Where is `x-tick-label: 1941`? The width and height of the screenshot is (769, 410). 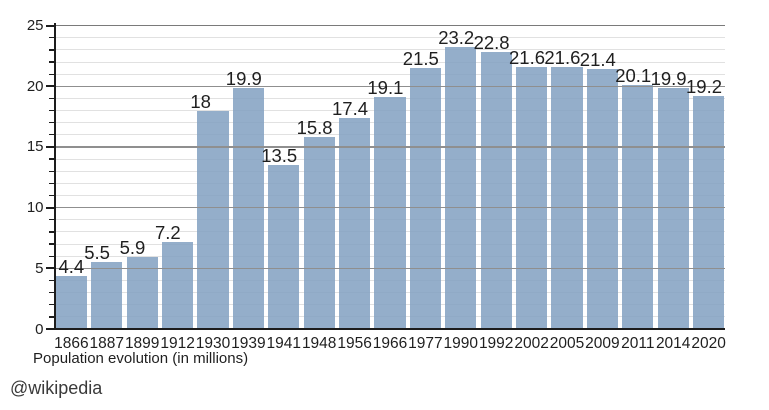 x-tick-label: 1941 is located at coordinates (284, 343).